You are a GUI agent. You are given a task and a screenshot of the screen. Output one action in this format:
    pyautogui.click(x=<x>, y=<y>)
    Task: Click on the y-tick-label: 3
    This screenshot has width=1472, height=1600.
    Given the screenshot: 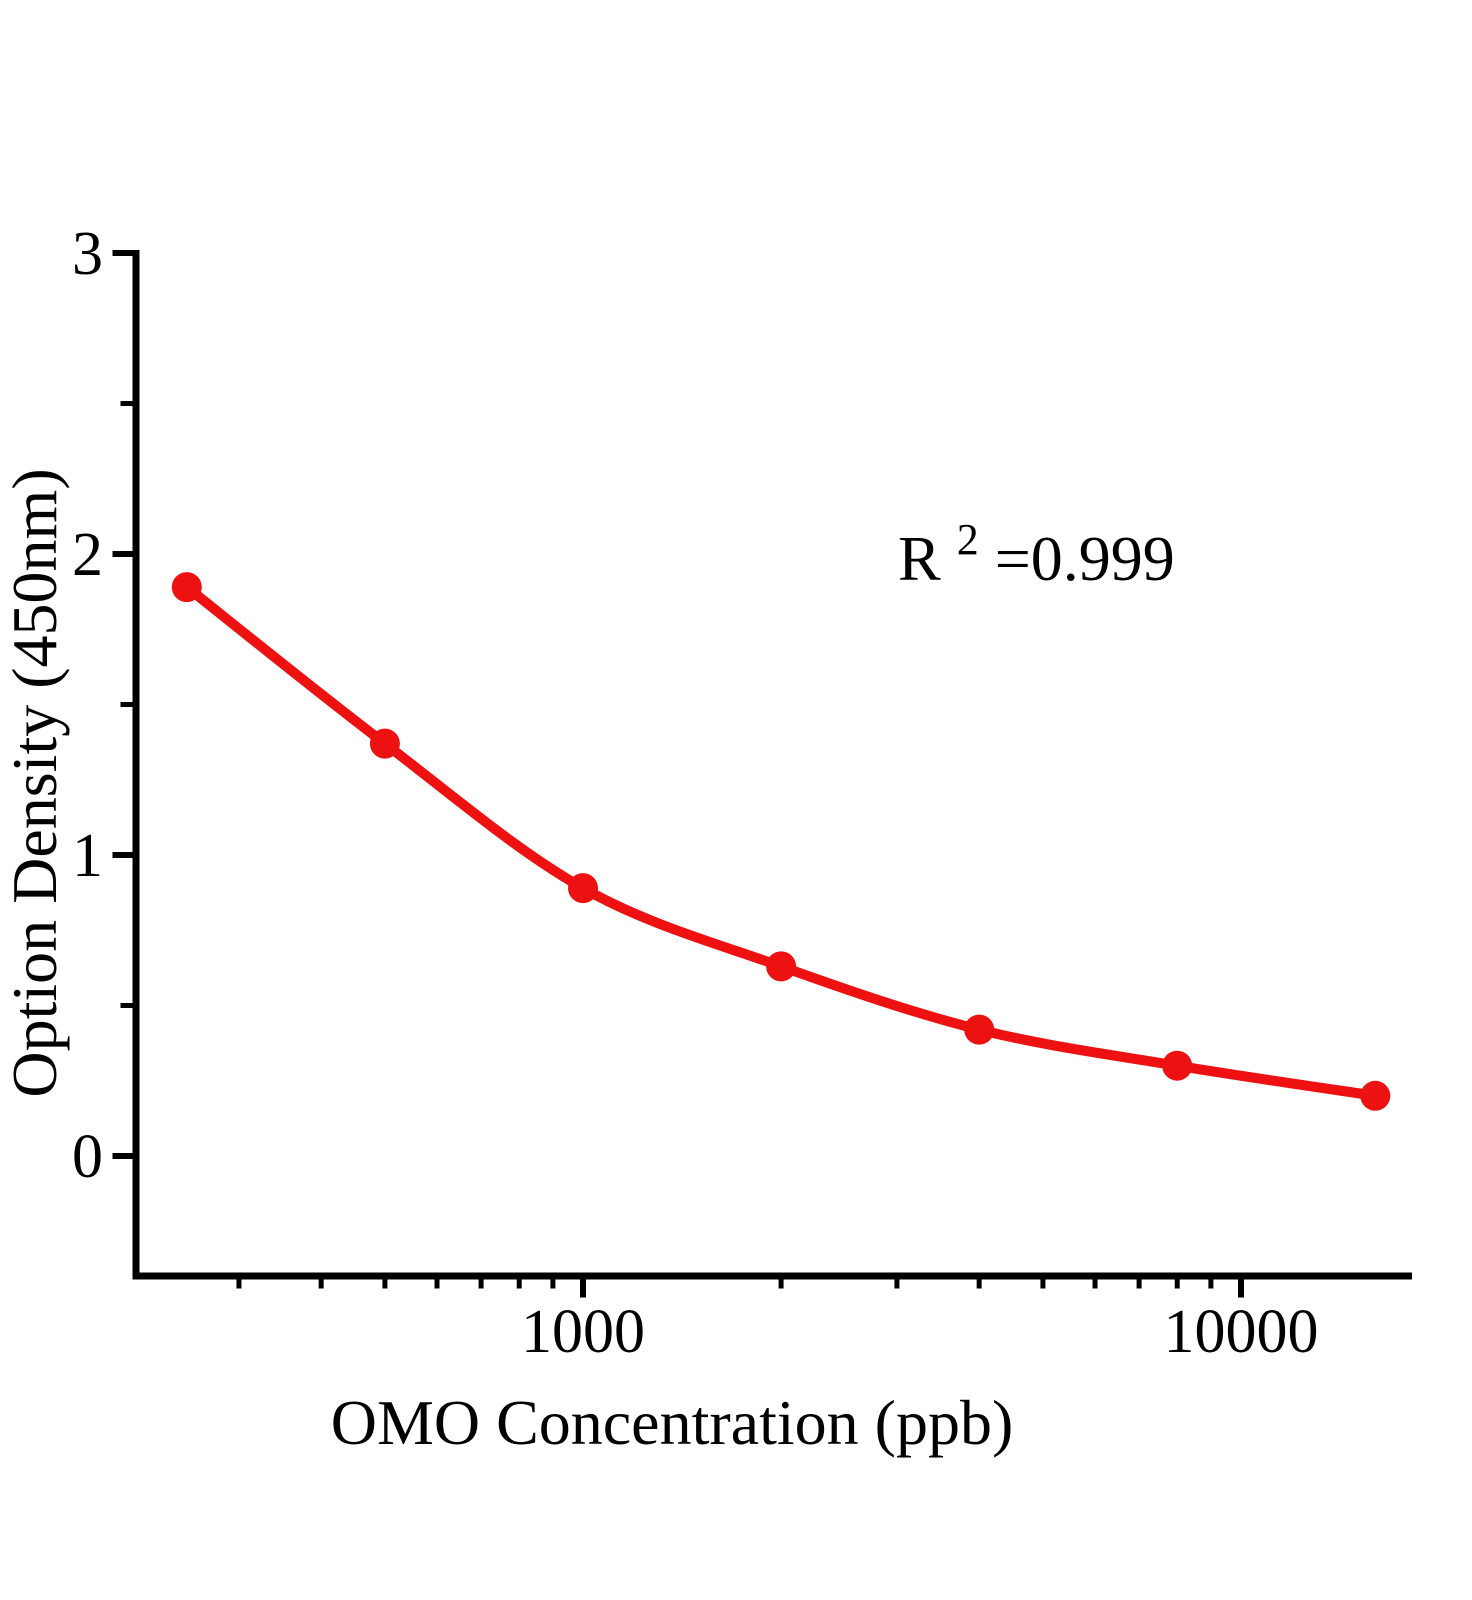 What is the action you would take?
    pyautogui.click(x=87, y=254)
    